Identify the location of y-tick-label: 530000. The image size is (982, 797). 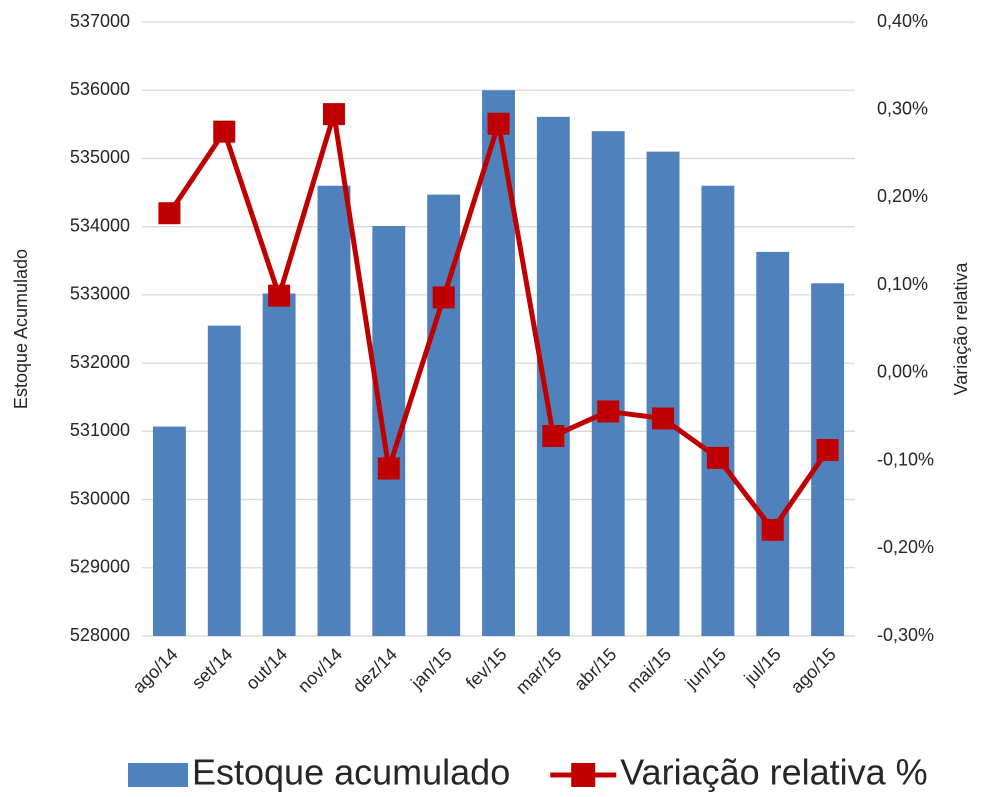
(100, 498).